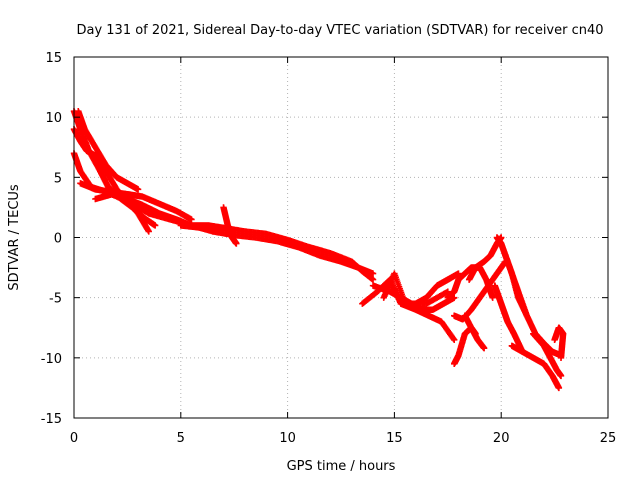 The height and width of the screenshot is (480, 640). I want to click on y-tick-label: -5, so click(55, 299).